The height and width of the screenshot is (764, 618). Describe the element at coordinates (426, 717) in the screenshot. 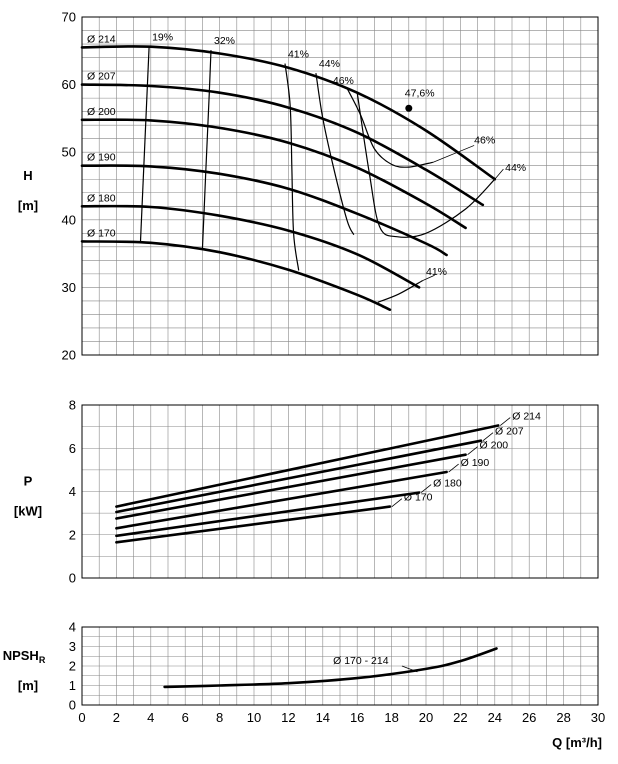

I see `x-tick-label: 20` at that location.